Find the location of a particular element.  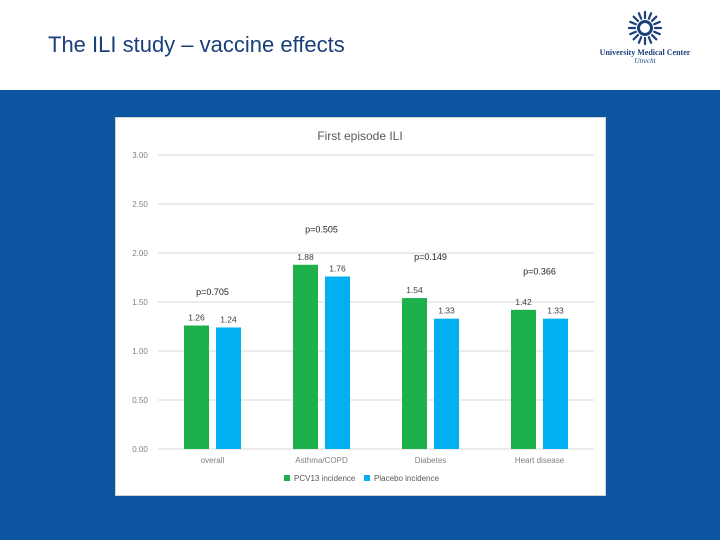

logo-name: University Medical Center is located at coordinates (645, 52).